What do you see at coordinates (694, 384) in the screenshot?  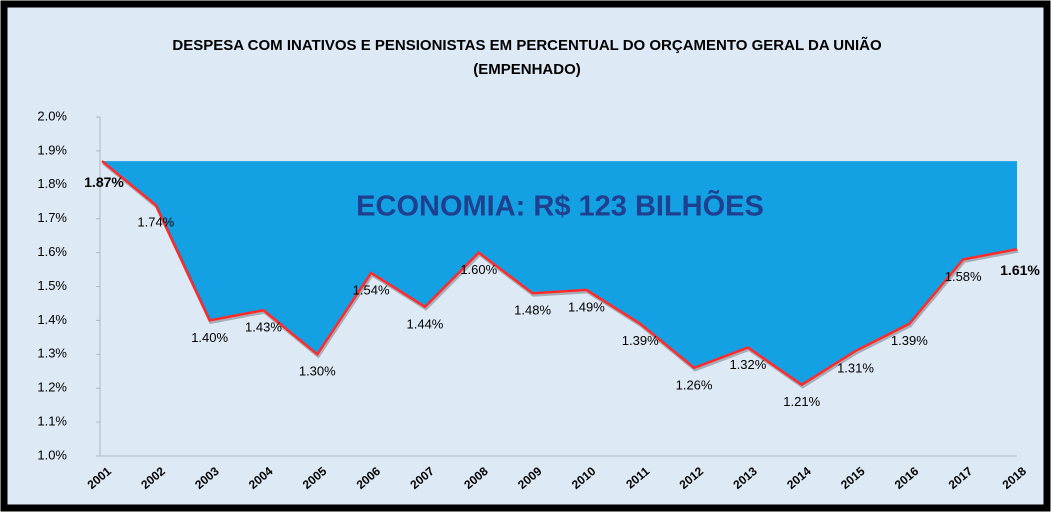 I see `data-label: 1.26%` at bounding box center [694, 384].